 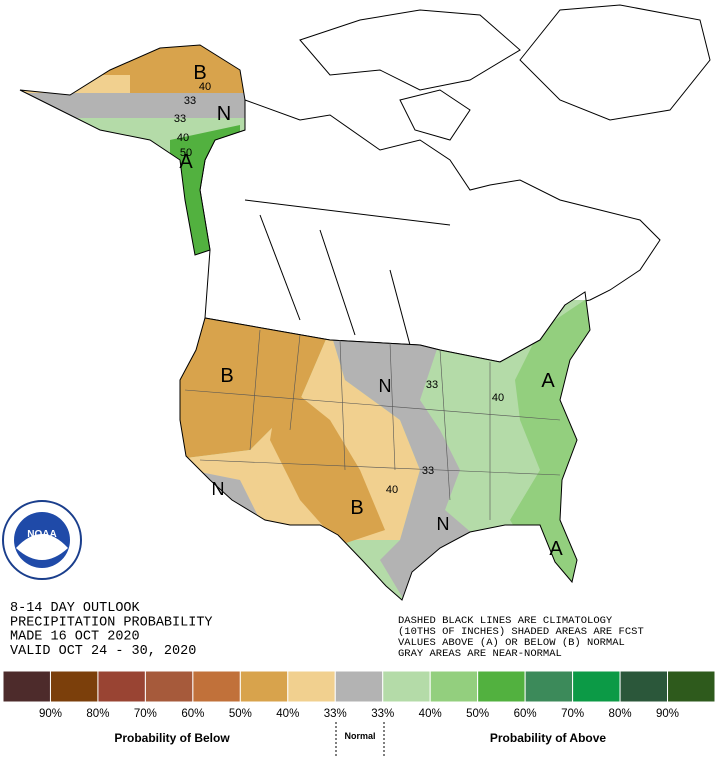 I want to click on noaa-logo: NOAA, so click(x=42, y=540).